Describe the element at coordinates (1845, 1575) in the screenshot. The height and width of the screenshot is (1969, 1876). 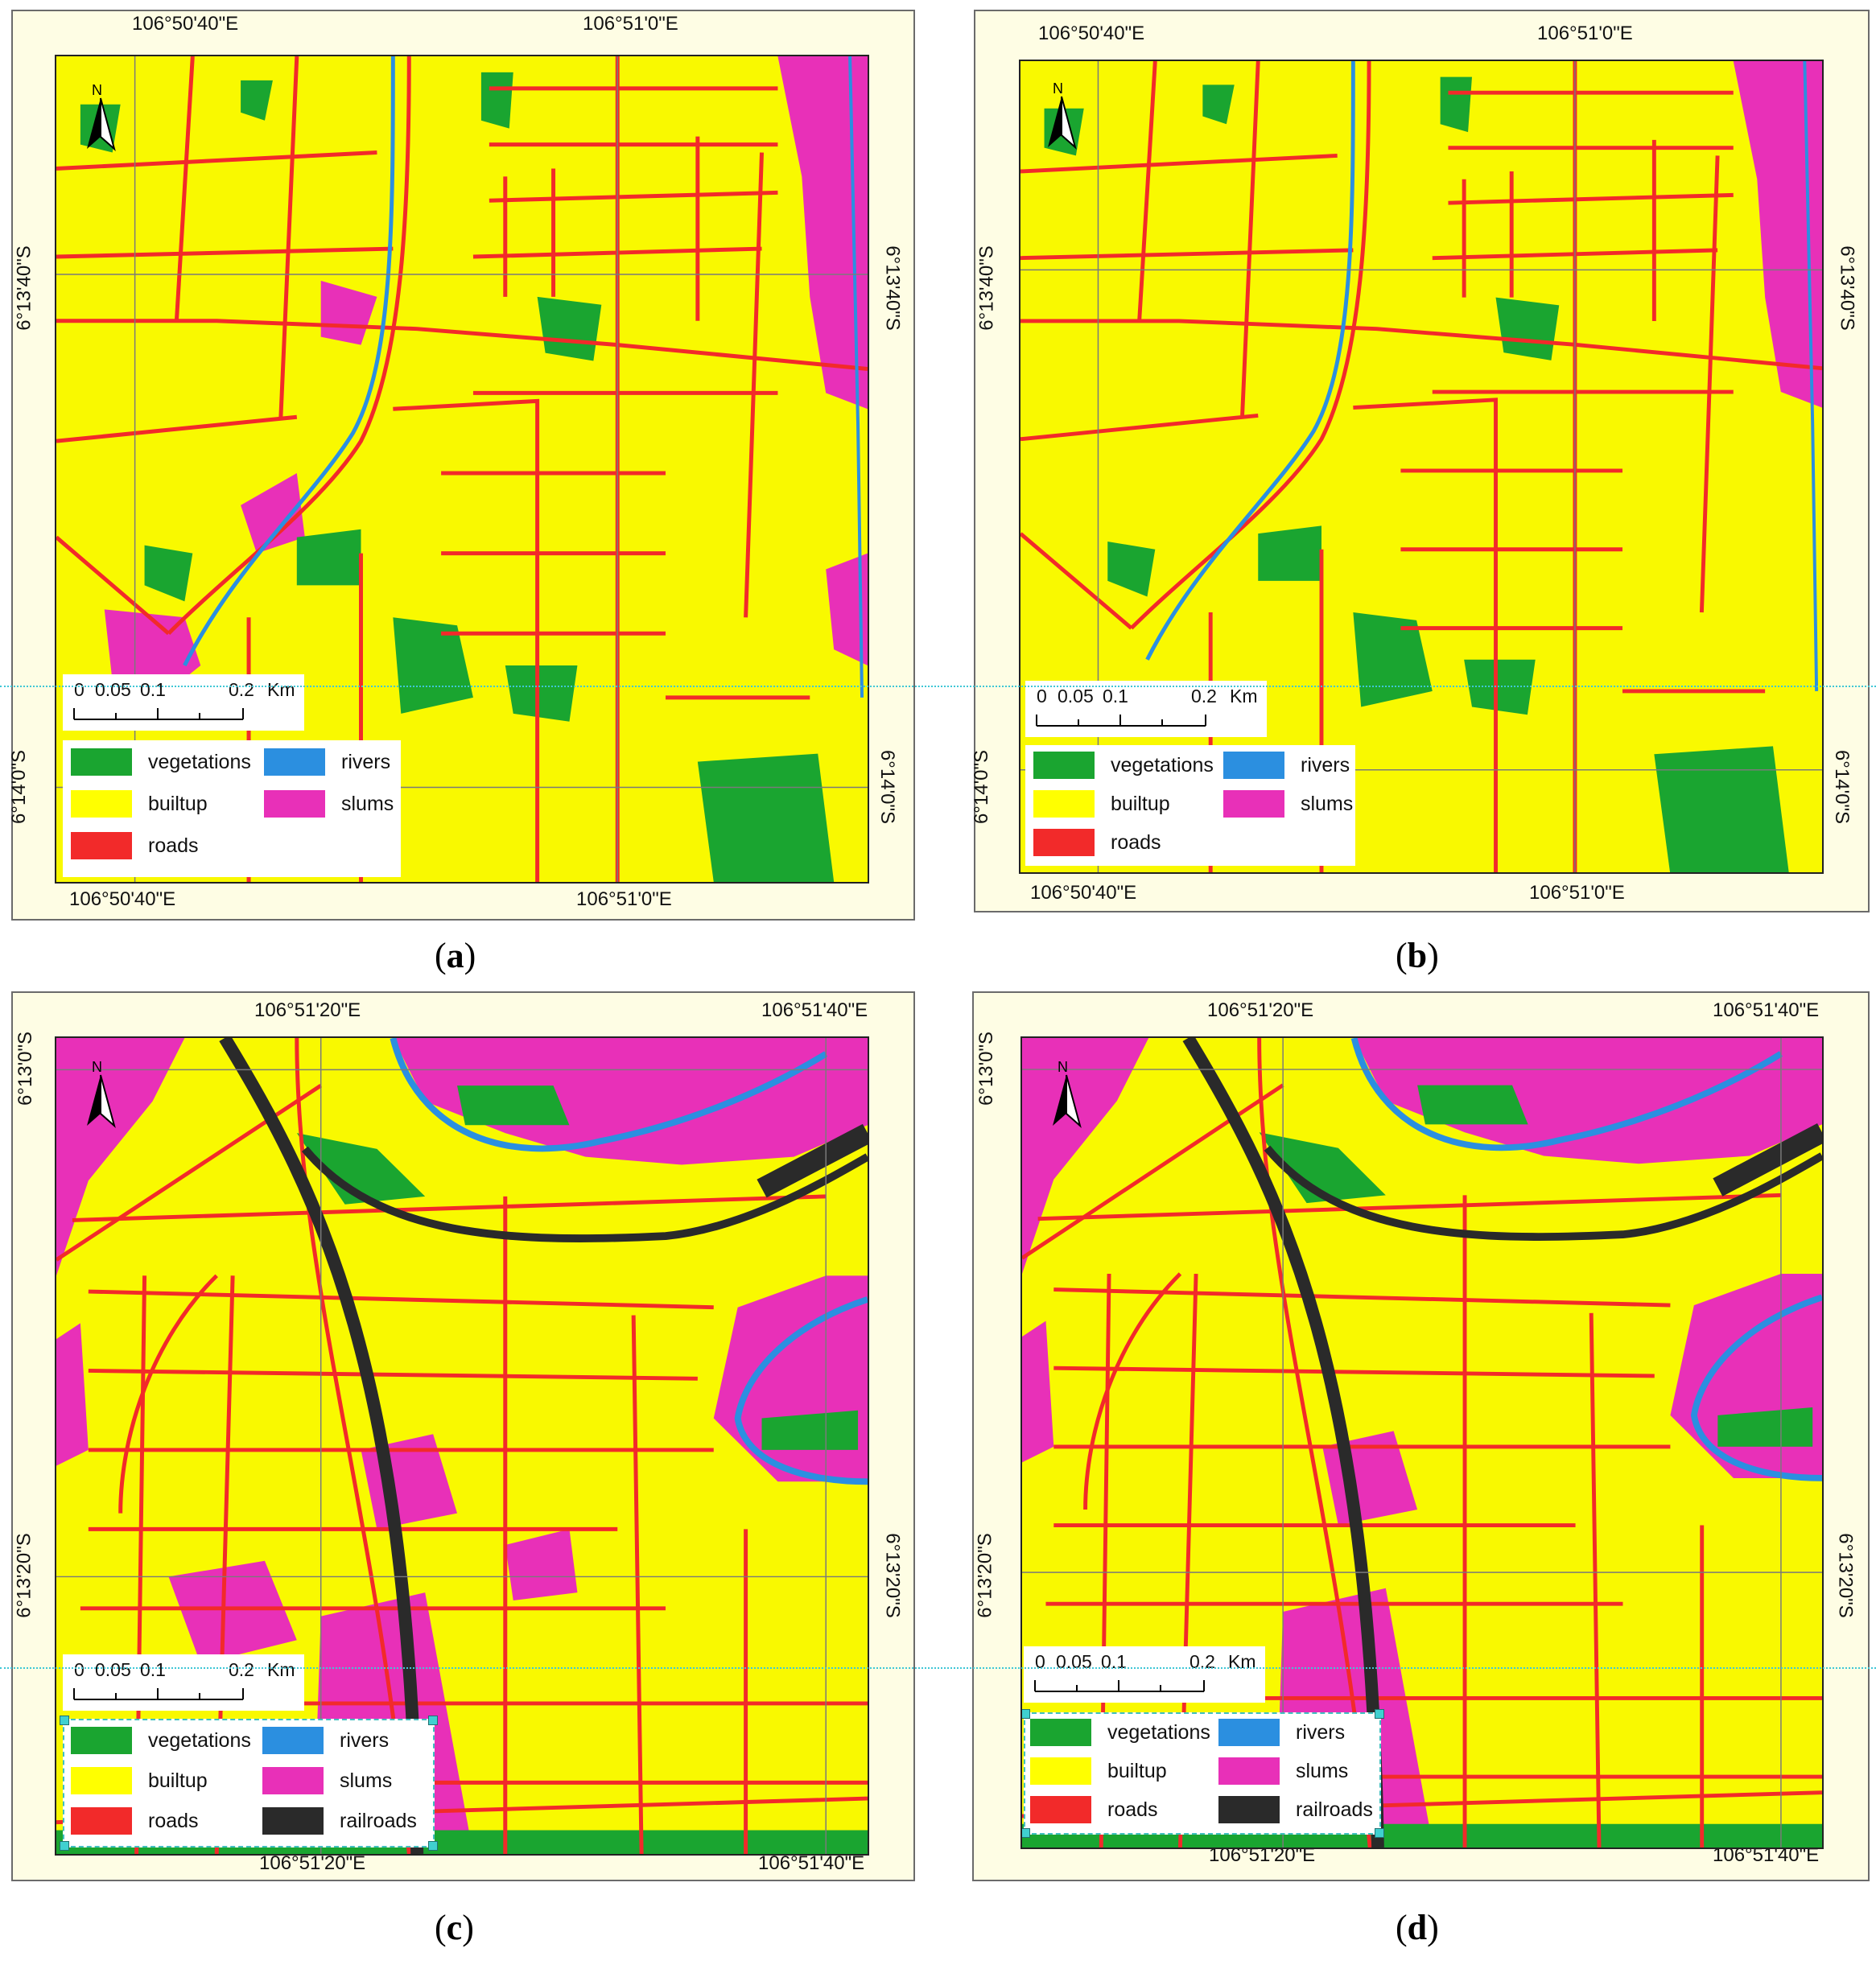
I see `right-lat-label-1: 6°13'20"S` at that location.